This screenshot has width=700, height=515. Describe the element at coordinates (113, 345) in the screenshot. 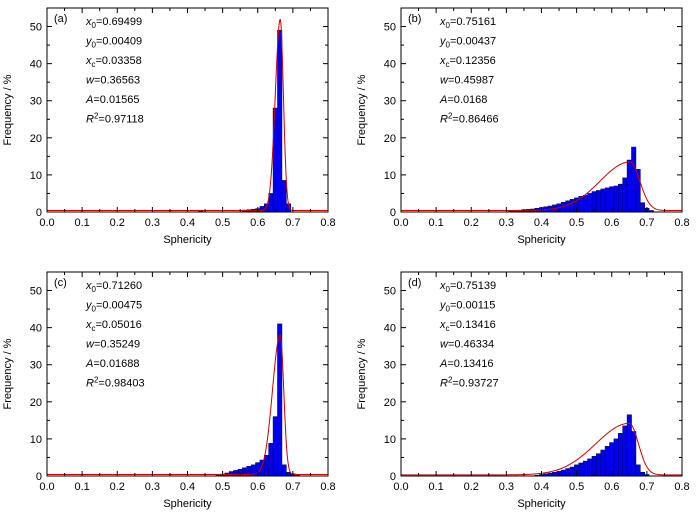

I see `fit-parameter: w=0.35249` at that location.